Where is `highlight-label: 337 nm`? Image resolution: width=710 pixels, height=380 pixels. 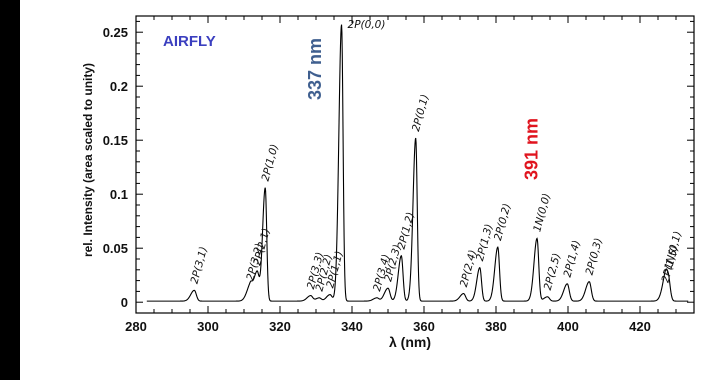 highlight-label: 337 nm is located at coordinates (315, 69).